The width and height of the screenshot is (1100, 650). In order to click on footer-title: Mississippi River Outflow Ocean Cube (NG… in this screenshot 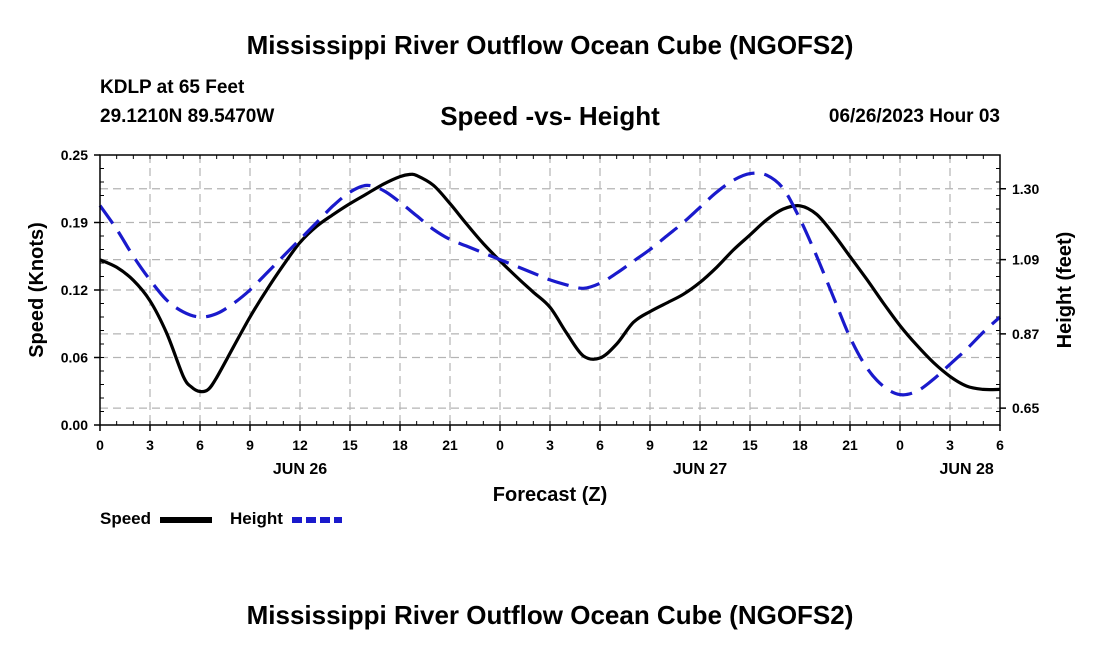, I will do `click(550, 615)`.